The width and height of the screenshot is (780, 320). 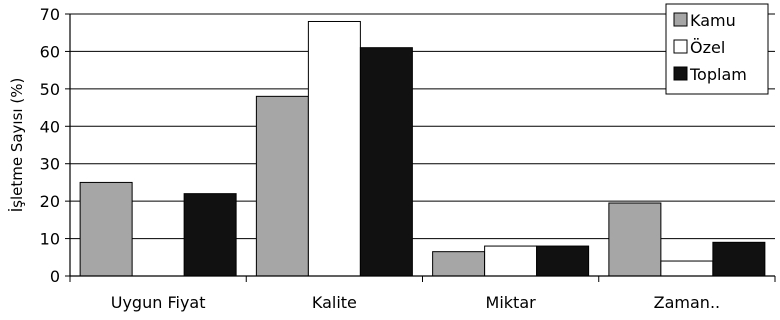 I want to click on bar--zel-1, so click(x=334, y=148).